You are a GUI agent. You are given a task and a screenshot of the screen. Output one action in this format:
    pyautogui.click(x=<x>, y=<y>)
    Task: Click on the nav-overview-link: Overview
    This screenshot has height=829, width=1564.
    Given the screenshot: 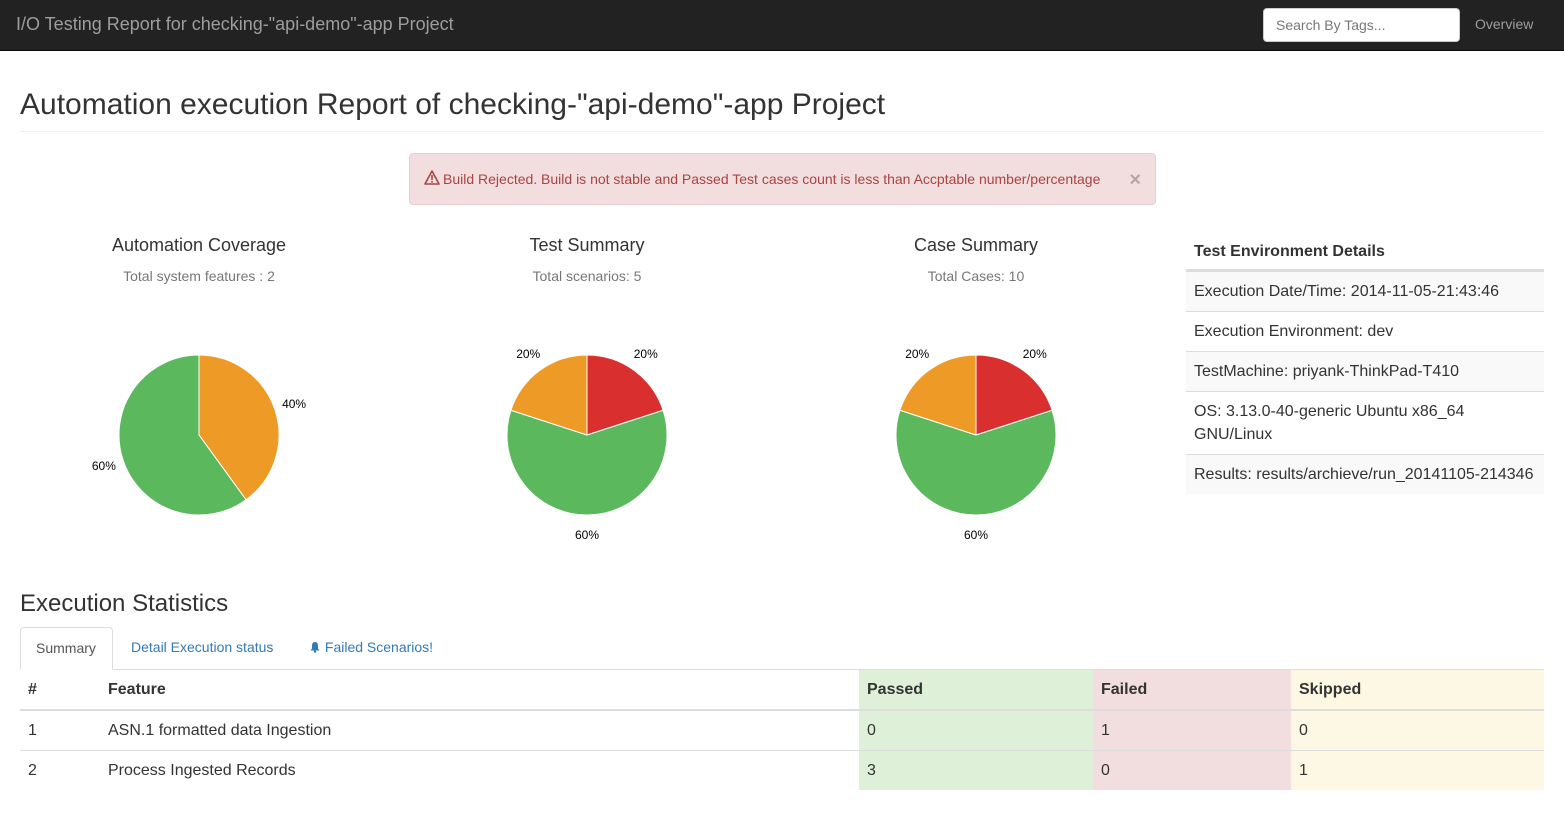 What is the action you would take?
    pyautogui.click(x=1504, y=24)
    